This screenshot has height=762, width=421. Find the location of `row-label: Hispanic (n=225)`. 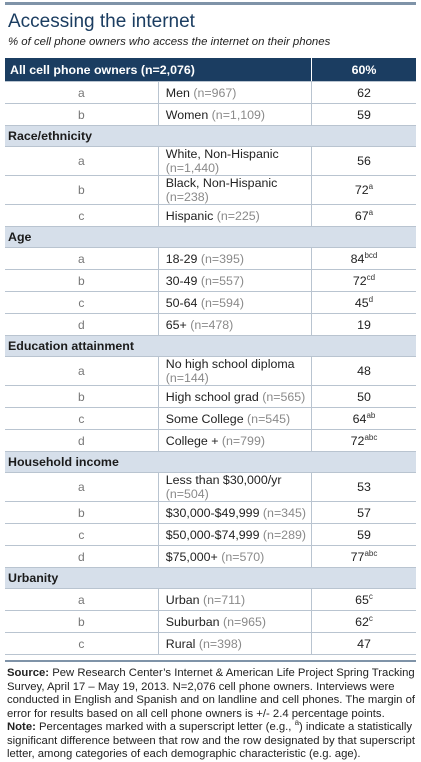

row-label: Hispanic (n=225) is located at coordinates (235, 215).